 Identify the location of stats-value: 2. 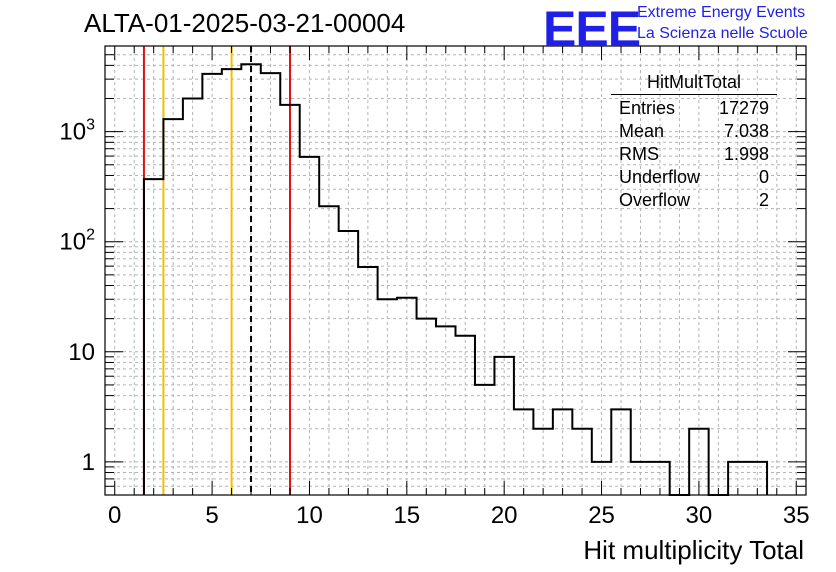
(763, 200).